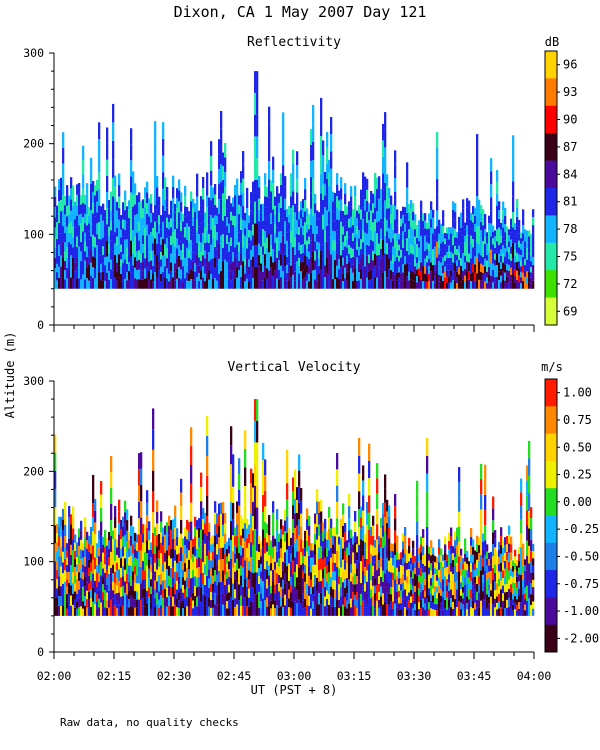 This screenshot has width=600, height=750. I want to click on x-tick-label: 02:00, so click(54, 676).